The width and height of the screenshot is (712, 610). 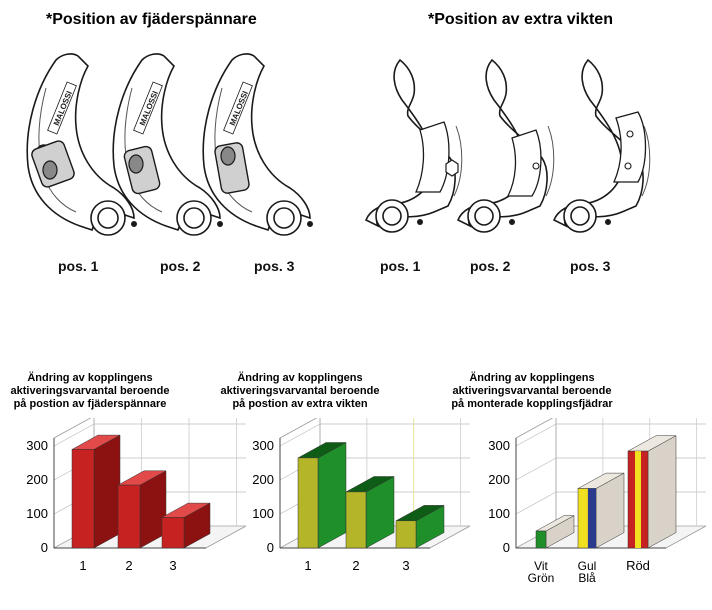 I want to click on spring-shoe-pos-3: MALOSSI, so click(x=258, y=144).